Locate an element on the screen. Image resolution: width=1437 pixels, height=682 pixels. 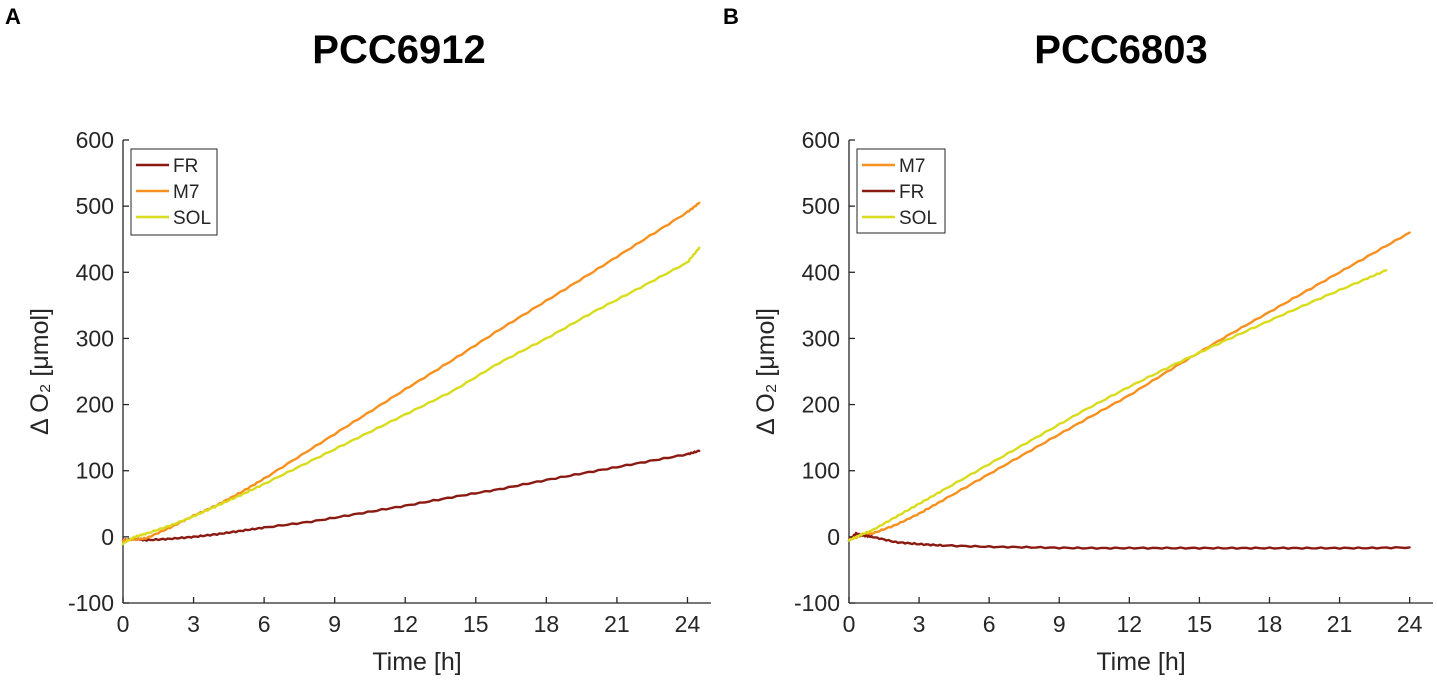
legend: M7 FR SOL is located at coordinates (901, 191).